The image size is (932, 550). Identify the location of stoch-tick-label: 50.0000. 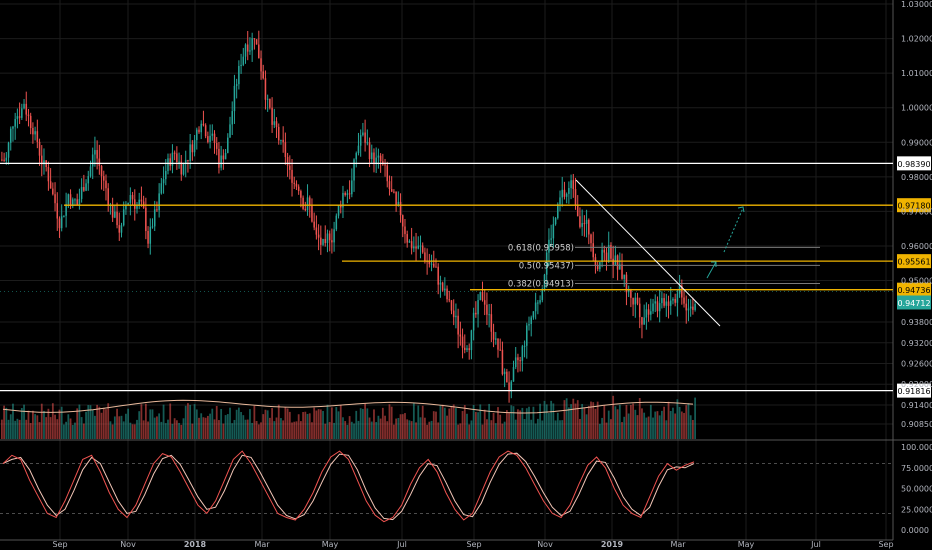
(916, 489).